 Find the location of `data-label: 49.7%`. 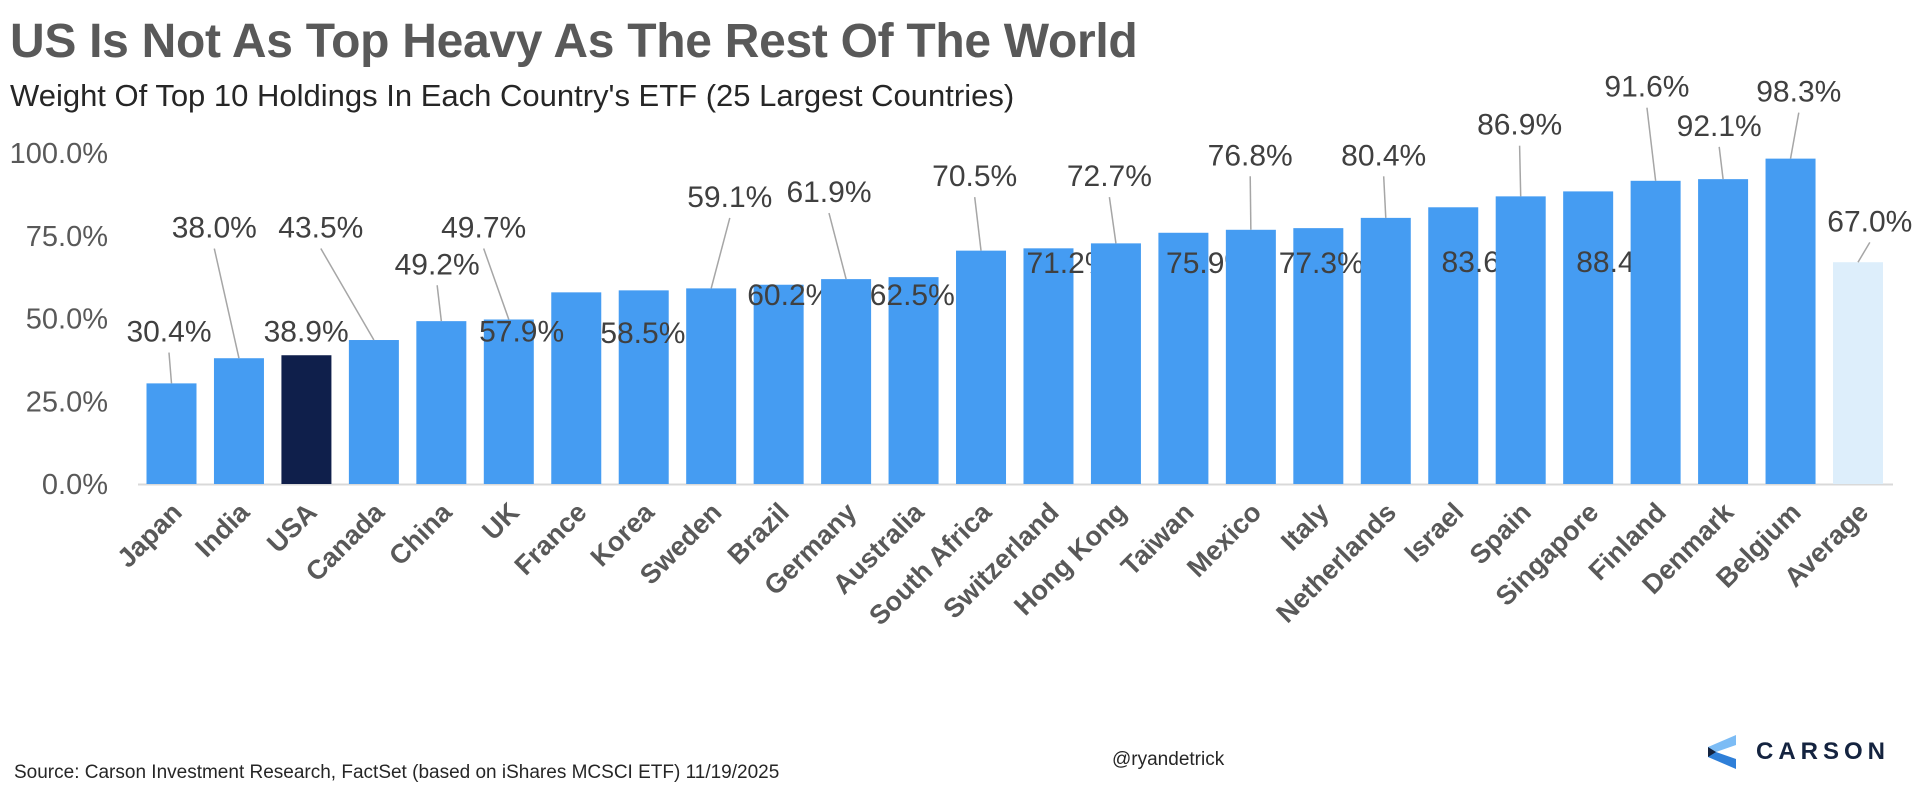

data-label: 49.7% is located at coordinates (483, 228).